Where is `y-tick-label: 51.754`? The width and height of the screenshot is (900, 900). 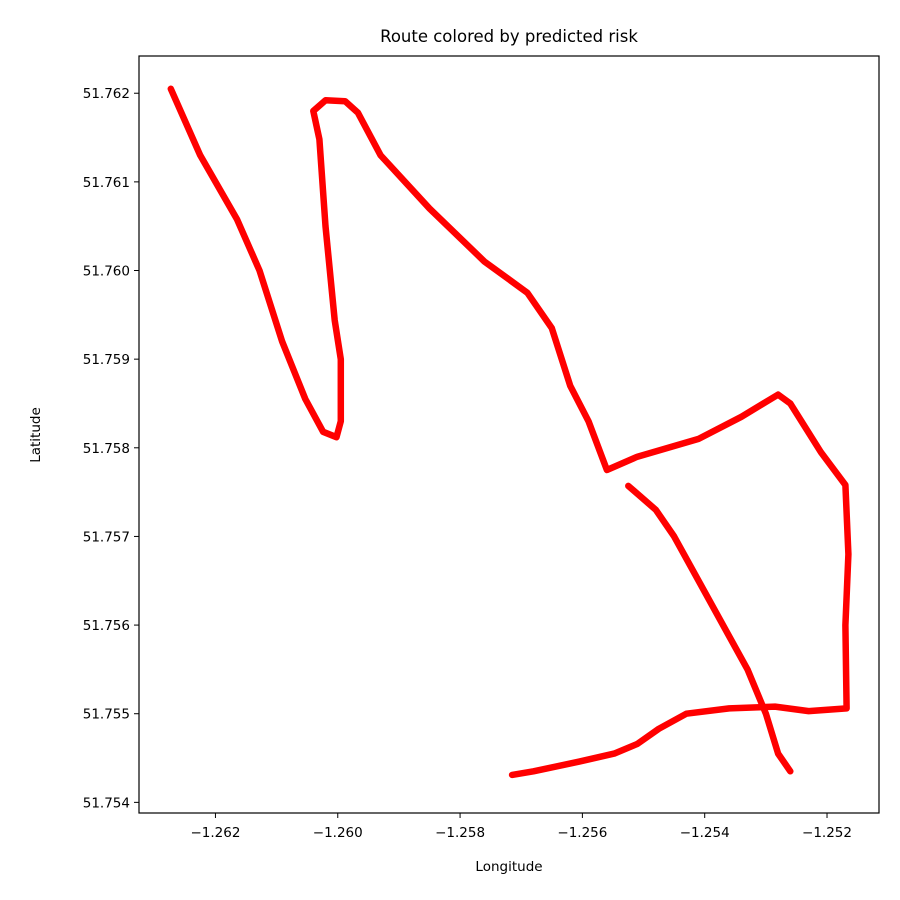 y-tick-label: 51.754 is located at coordinates (106, 803).